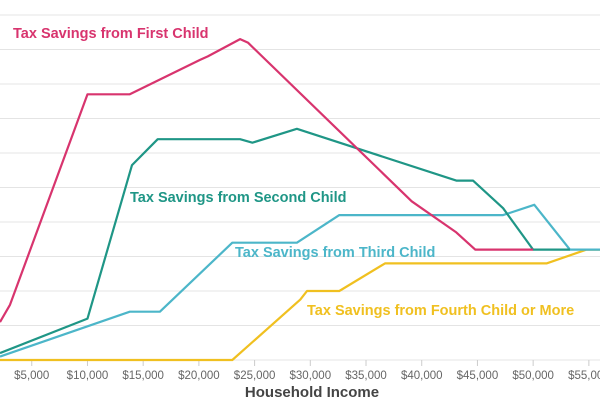 The width and height of the screenshot is (600, 400). Describe the element at coordinates (312, 392) in the screenshot. I see `x-axis-title: Household Income` at that location.